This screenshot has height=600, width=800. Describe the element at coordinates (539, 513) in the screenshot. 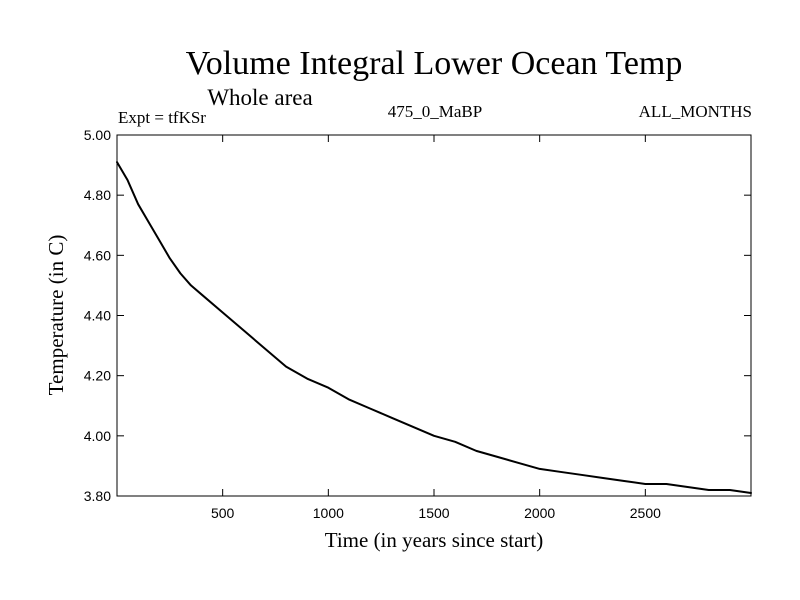

I see `x-tick-label: 2000` at that location.